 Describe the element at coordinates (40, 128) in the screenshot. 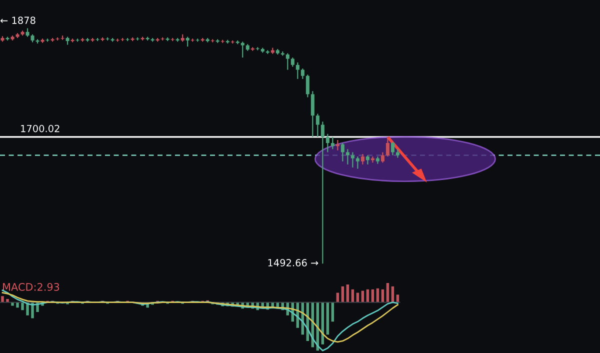

I see `ref-line-label: 1700.02` at that location.